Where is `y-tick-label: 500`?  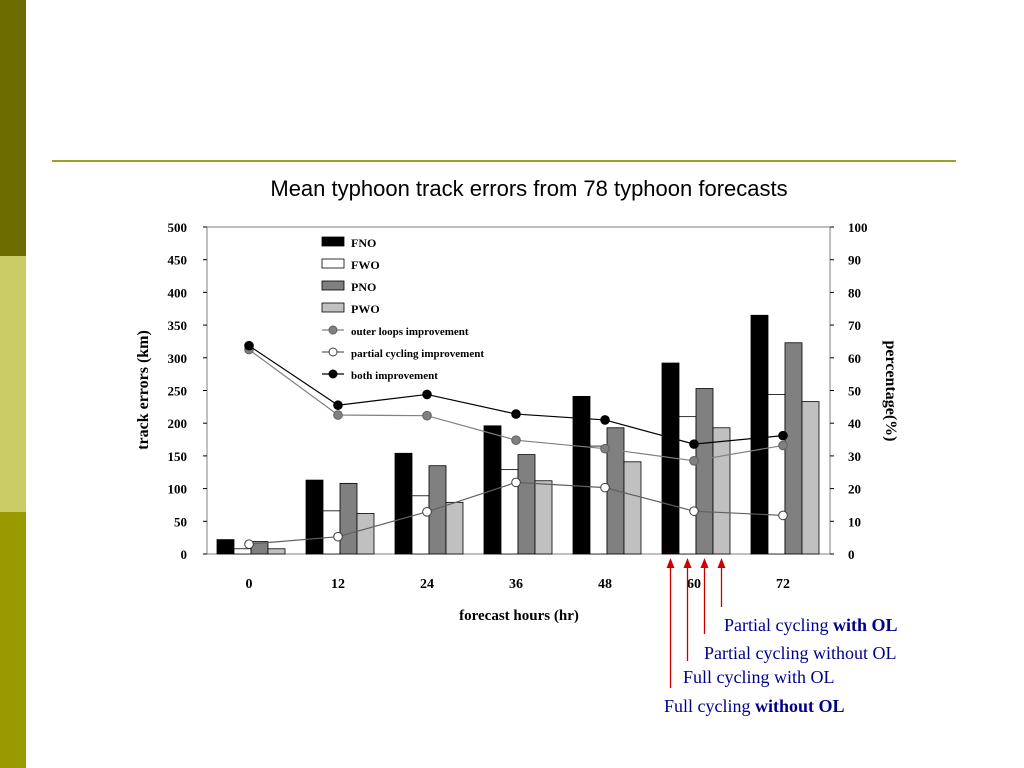
y-tick-label: 500 is located at coordinates (178, 227).